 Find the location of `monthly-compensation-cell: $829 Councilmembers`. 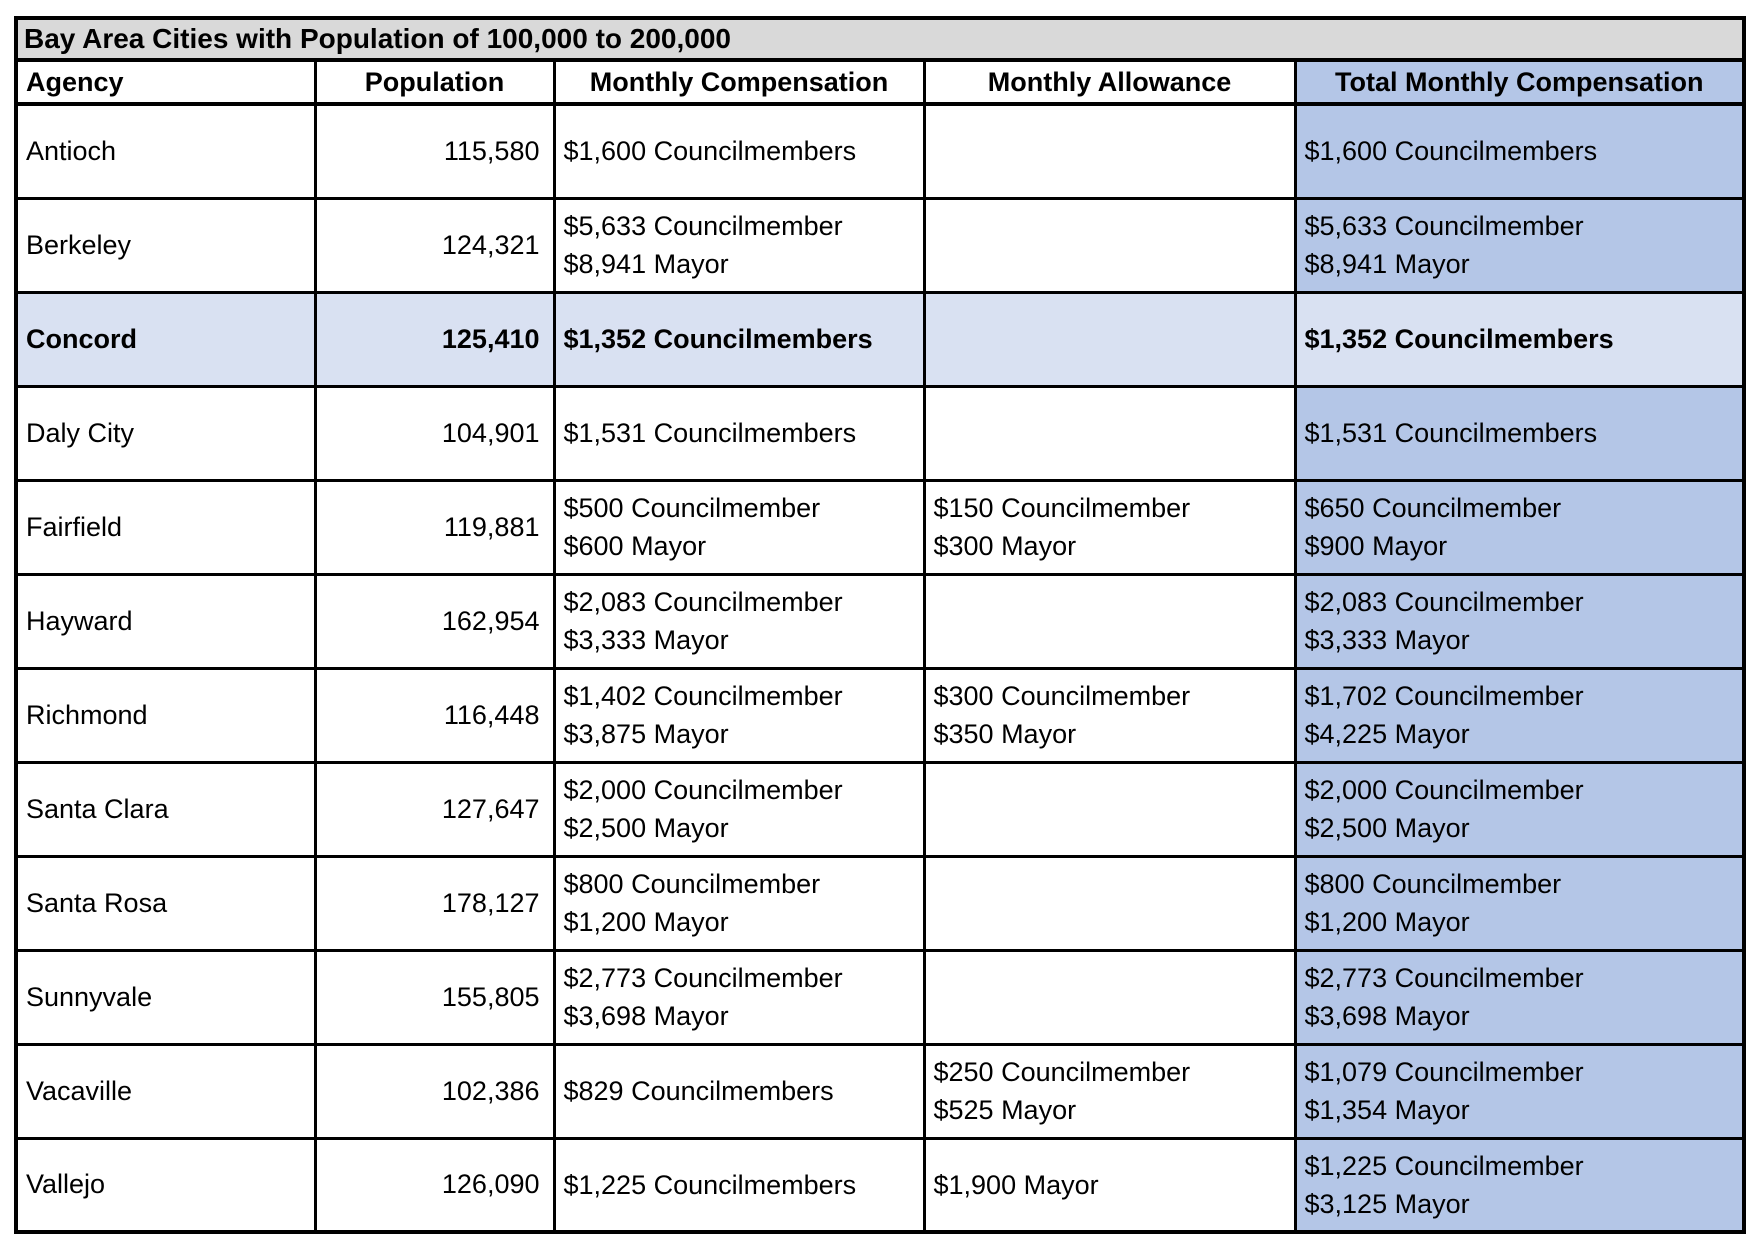

monthly-compensation-cell: $829 Councilmembers is located at coordinates (739, 1091).